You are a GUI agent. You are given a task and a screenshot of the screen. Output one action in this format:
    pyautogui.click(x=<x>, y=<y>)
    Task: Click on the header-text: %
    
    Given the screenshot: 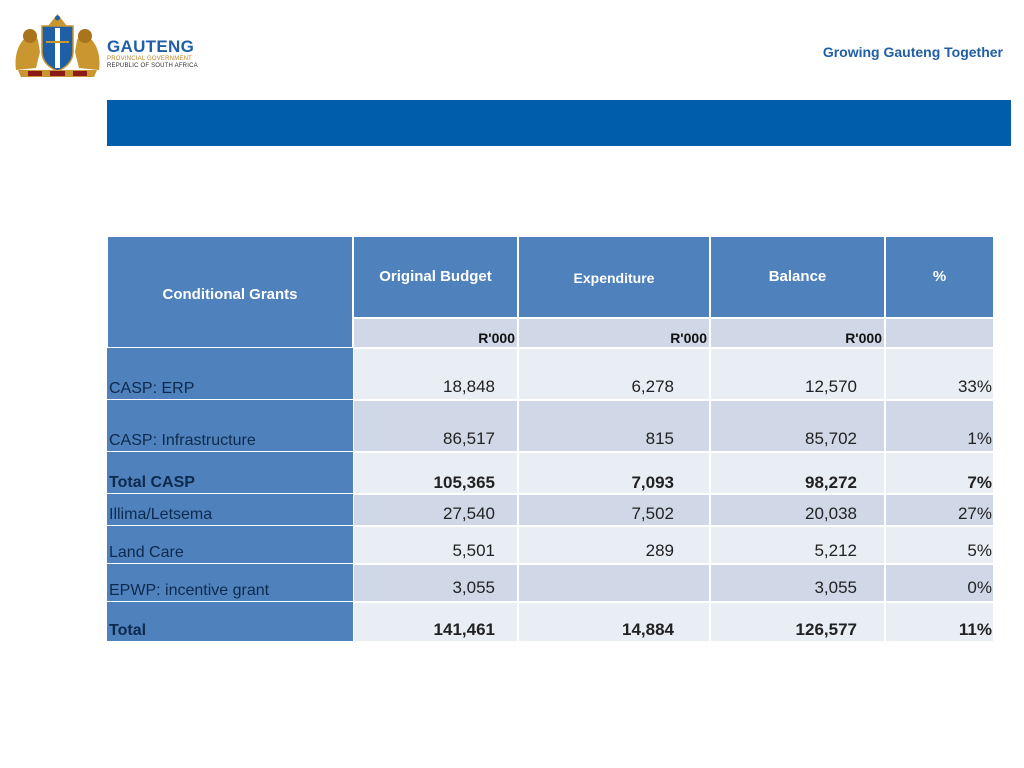 What is the action you would take?
    pyautogui.click(x=939, y=276)
    